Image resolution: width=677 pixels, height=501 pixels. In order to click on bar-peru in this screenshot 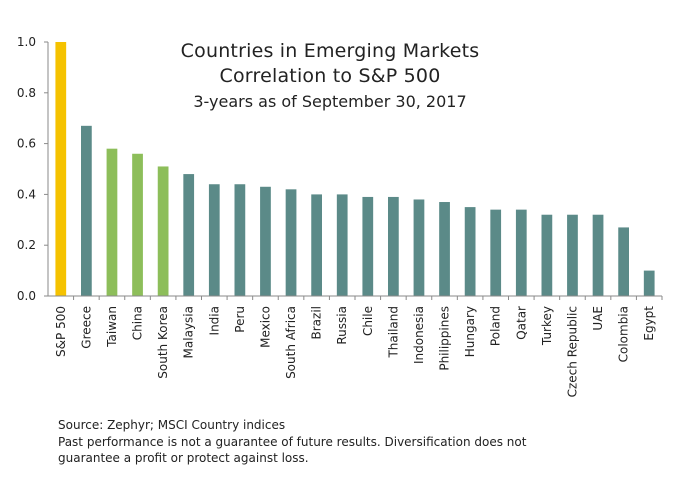, I will do `click(240, 240)`.